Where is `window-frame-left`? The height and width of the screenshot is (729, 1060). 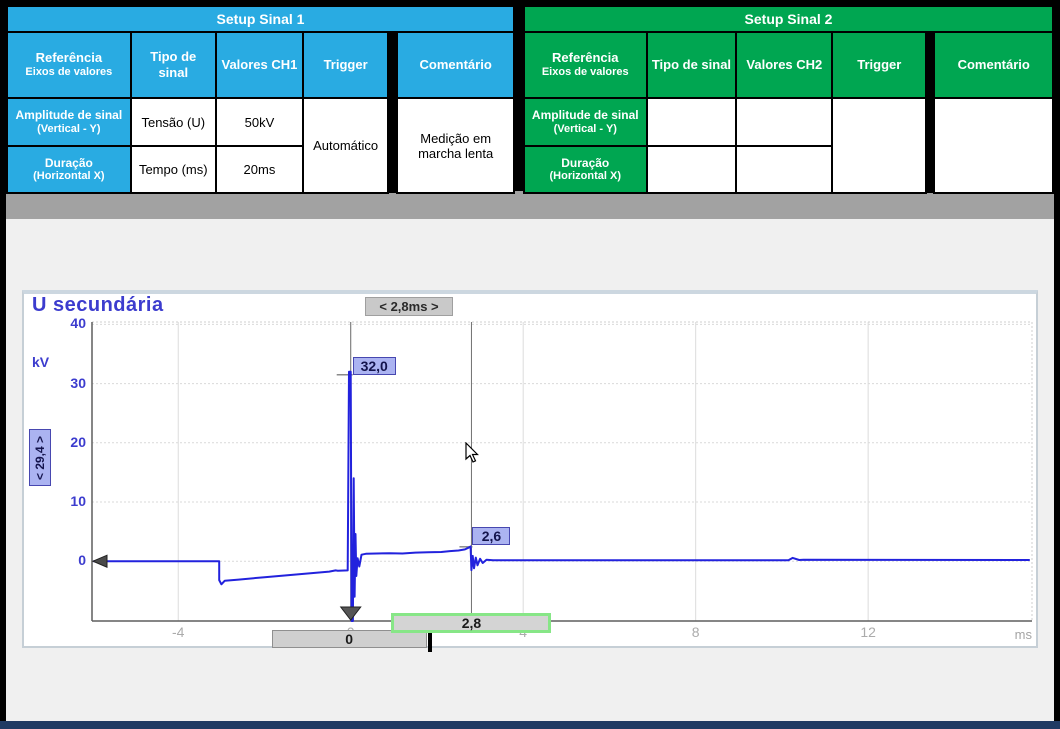 window-frame-left is located at coordinates (3, 361).